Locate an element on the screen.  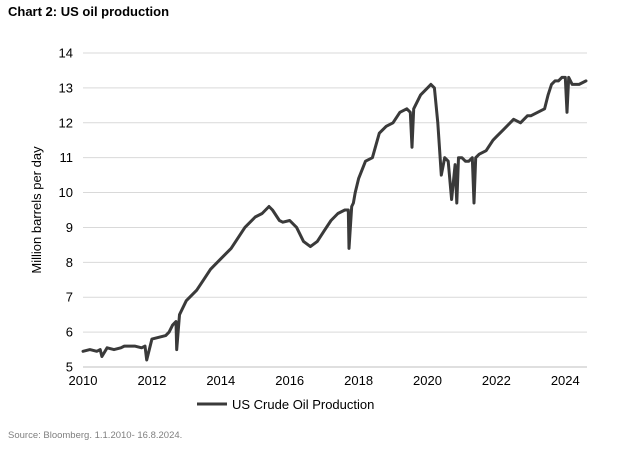
y-tick-label: 9 is located at coordinates (69, 227).